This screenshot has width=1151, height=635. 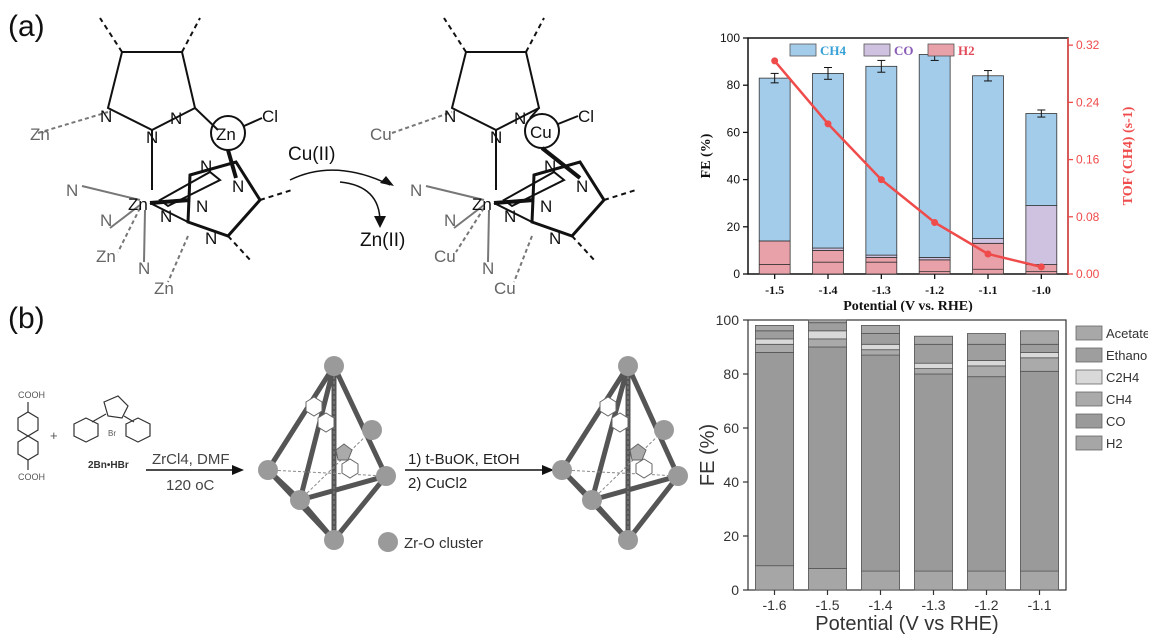 What do you see at coordinates (728, 320) in the screenshot?
I see `y-tick-label: 100` at bounding box center [728, 320].